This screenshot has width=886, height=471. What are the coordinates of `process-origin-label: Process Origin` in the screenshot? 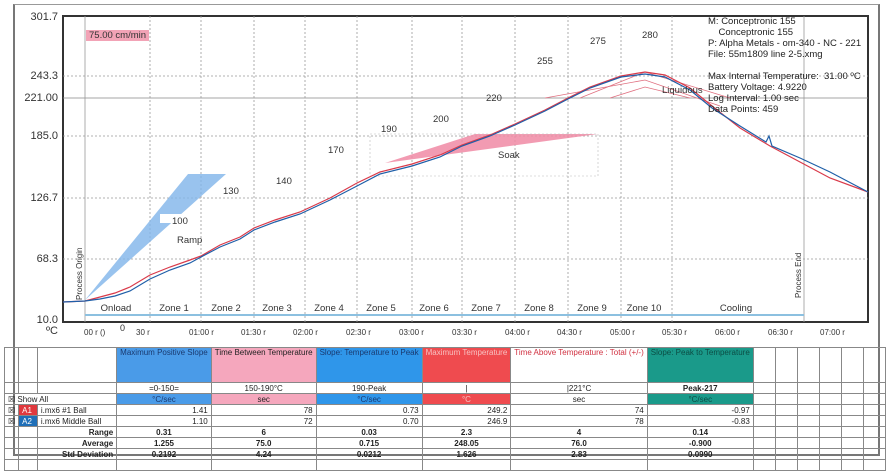 It's located at (79, 273).